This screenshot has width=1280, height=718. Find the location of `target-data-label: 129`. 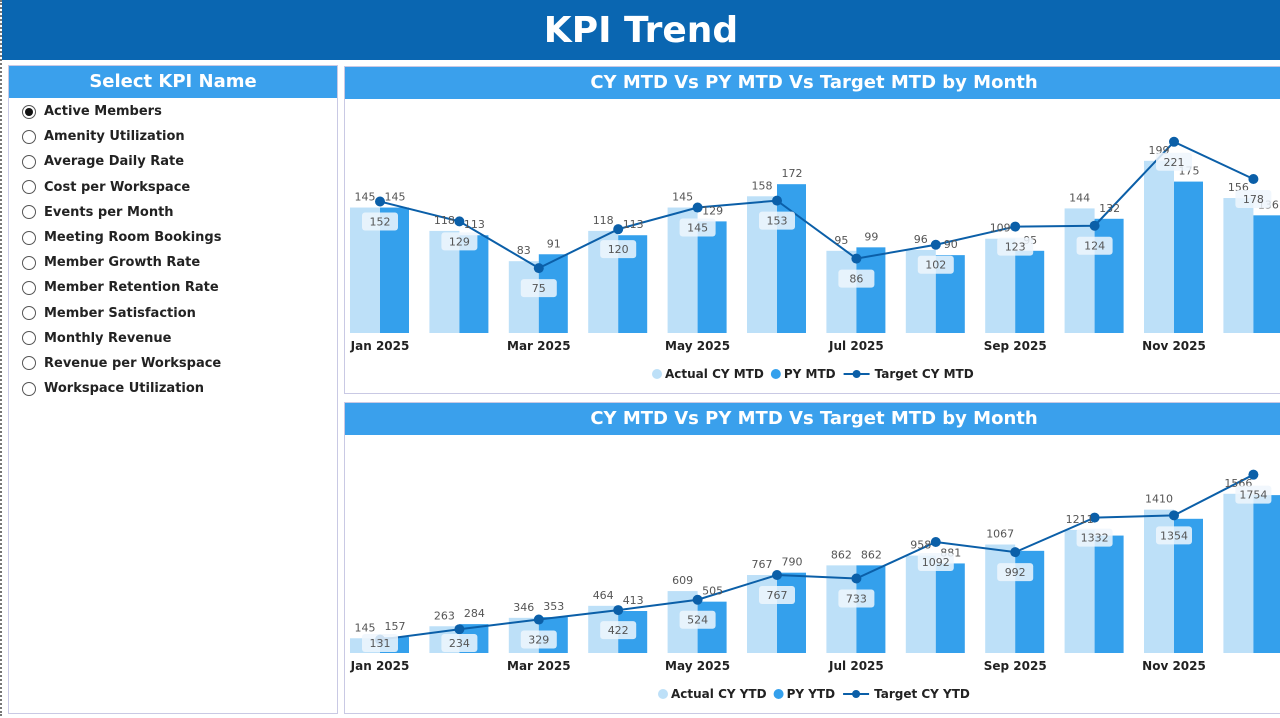

target-data-label: 129 is located at coordinates (459, 241).